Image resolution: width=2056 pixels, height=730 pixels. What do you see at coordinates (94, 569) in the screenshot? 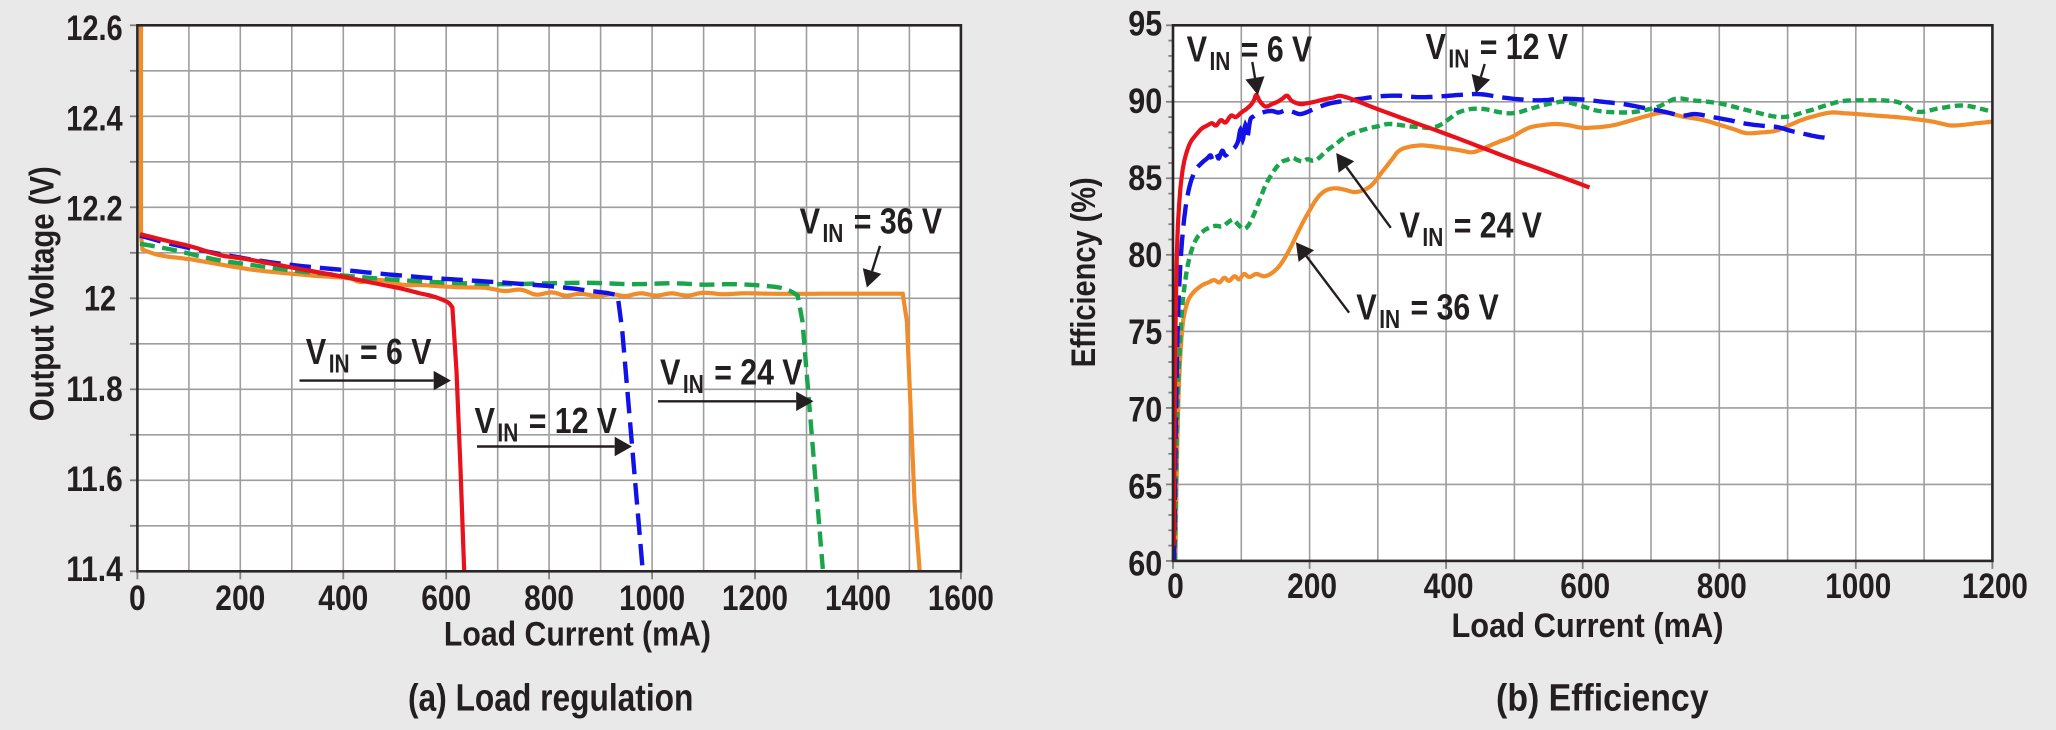
I see `svg-text: 11.4` at bounding box center [94, 569].